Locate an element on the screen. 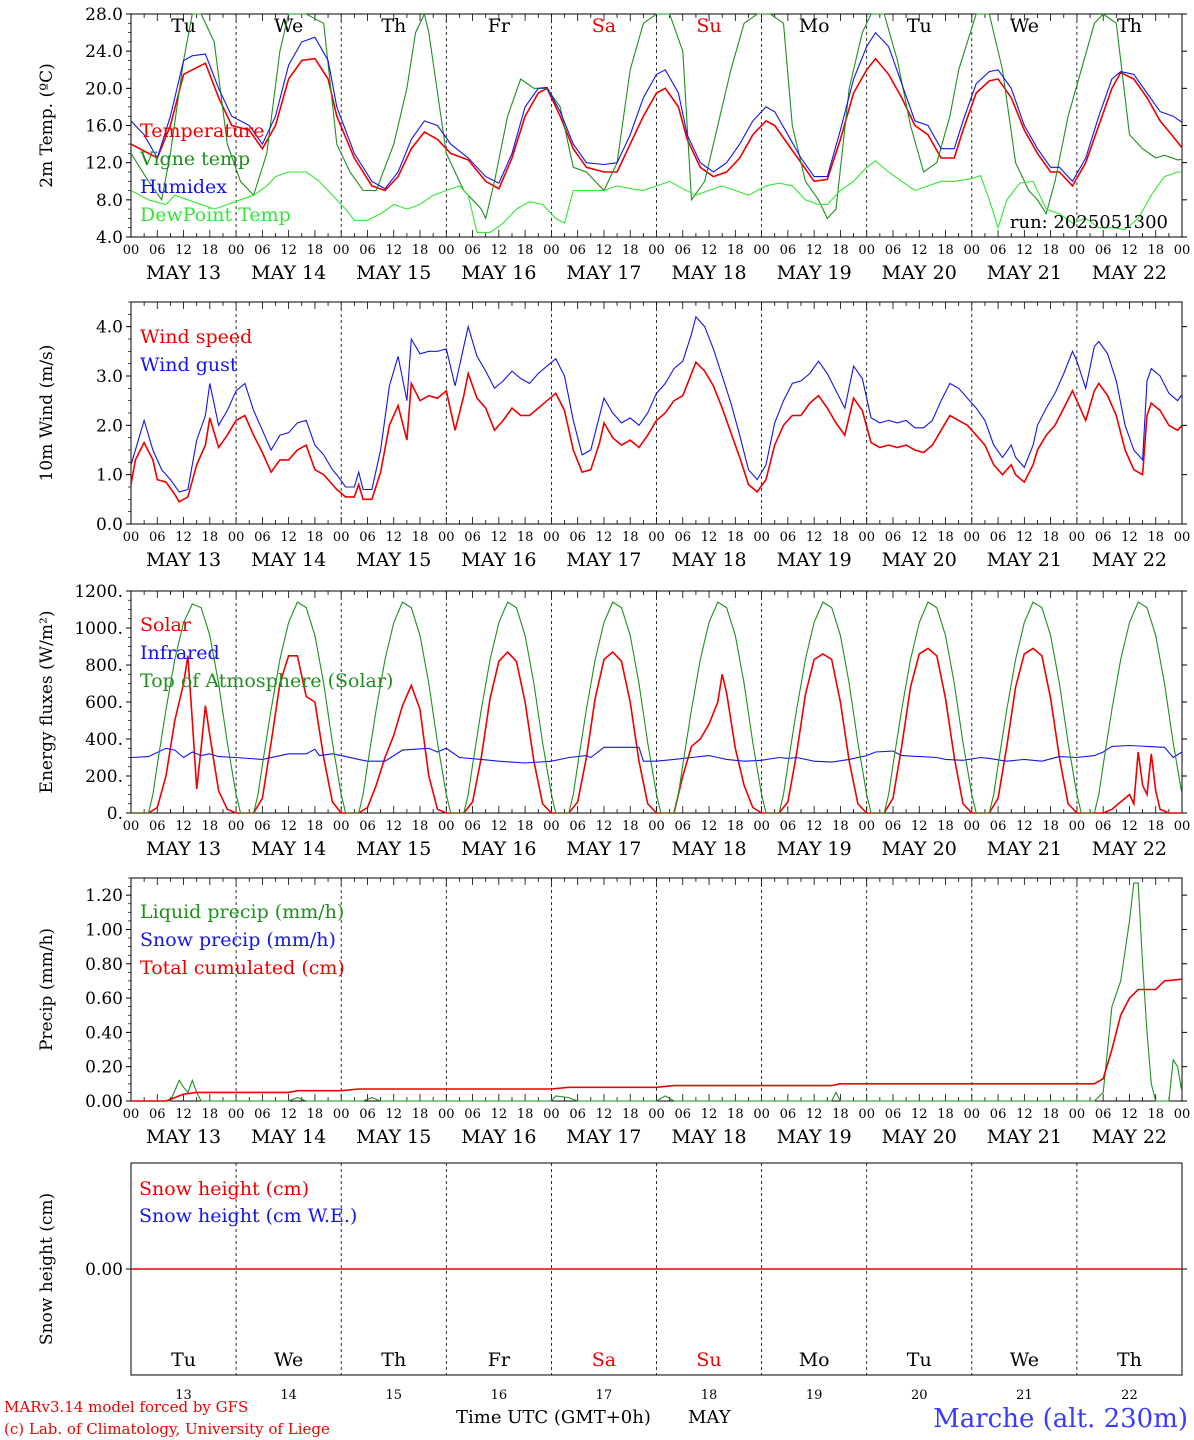  y-tick-label: 0.00 is located at coordinates (104, 1270).